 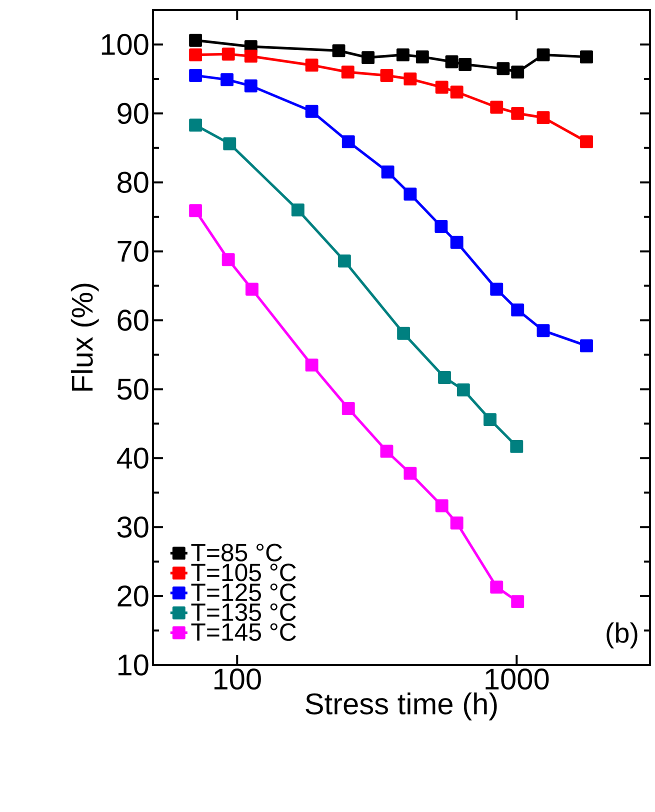 I want to click on y-tick-label: 50, so click(x=132, y=389).